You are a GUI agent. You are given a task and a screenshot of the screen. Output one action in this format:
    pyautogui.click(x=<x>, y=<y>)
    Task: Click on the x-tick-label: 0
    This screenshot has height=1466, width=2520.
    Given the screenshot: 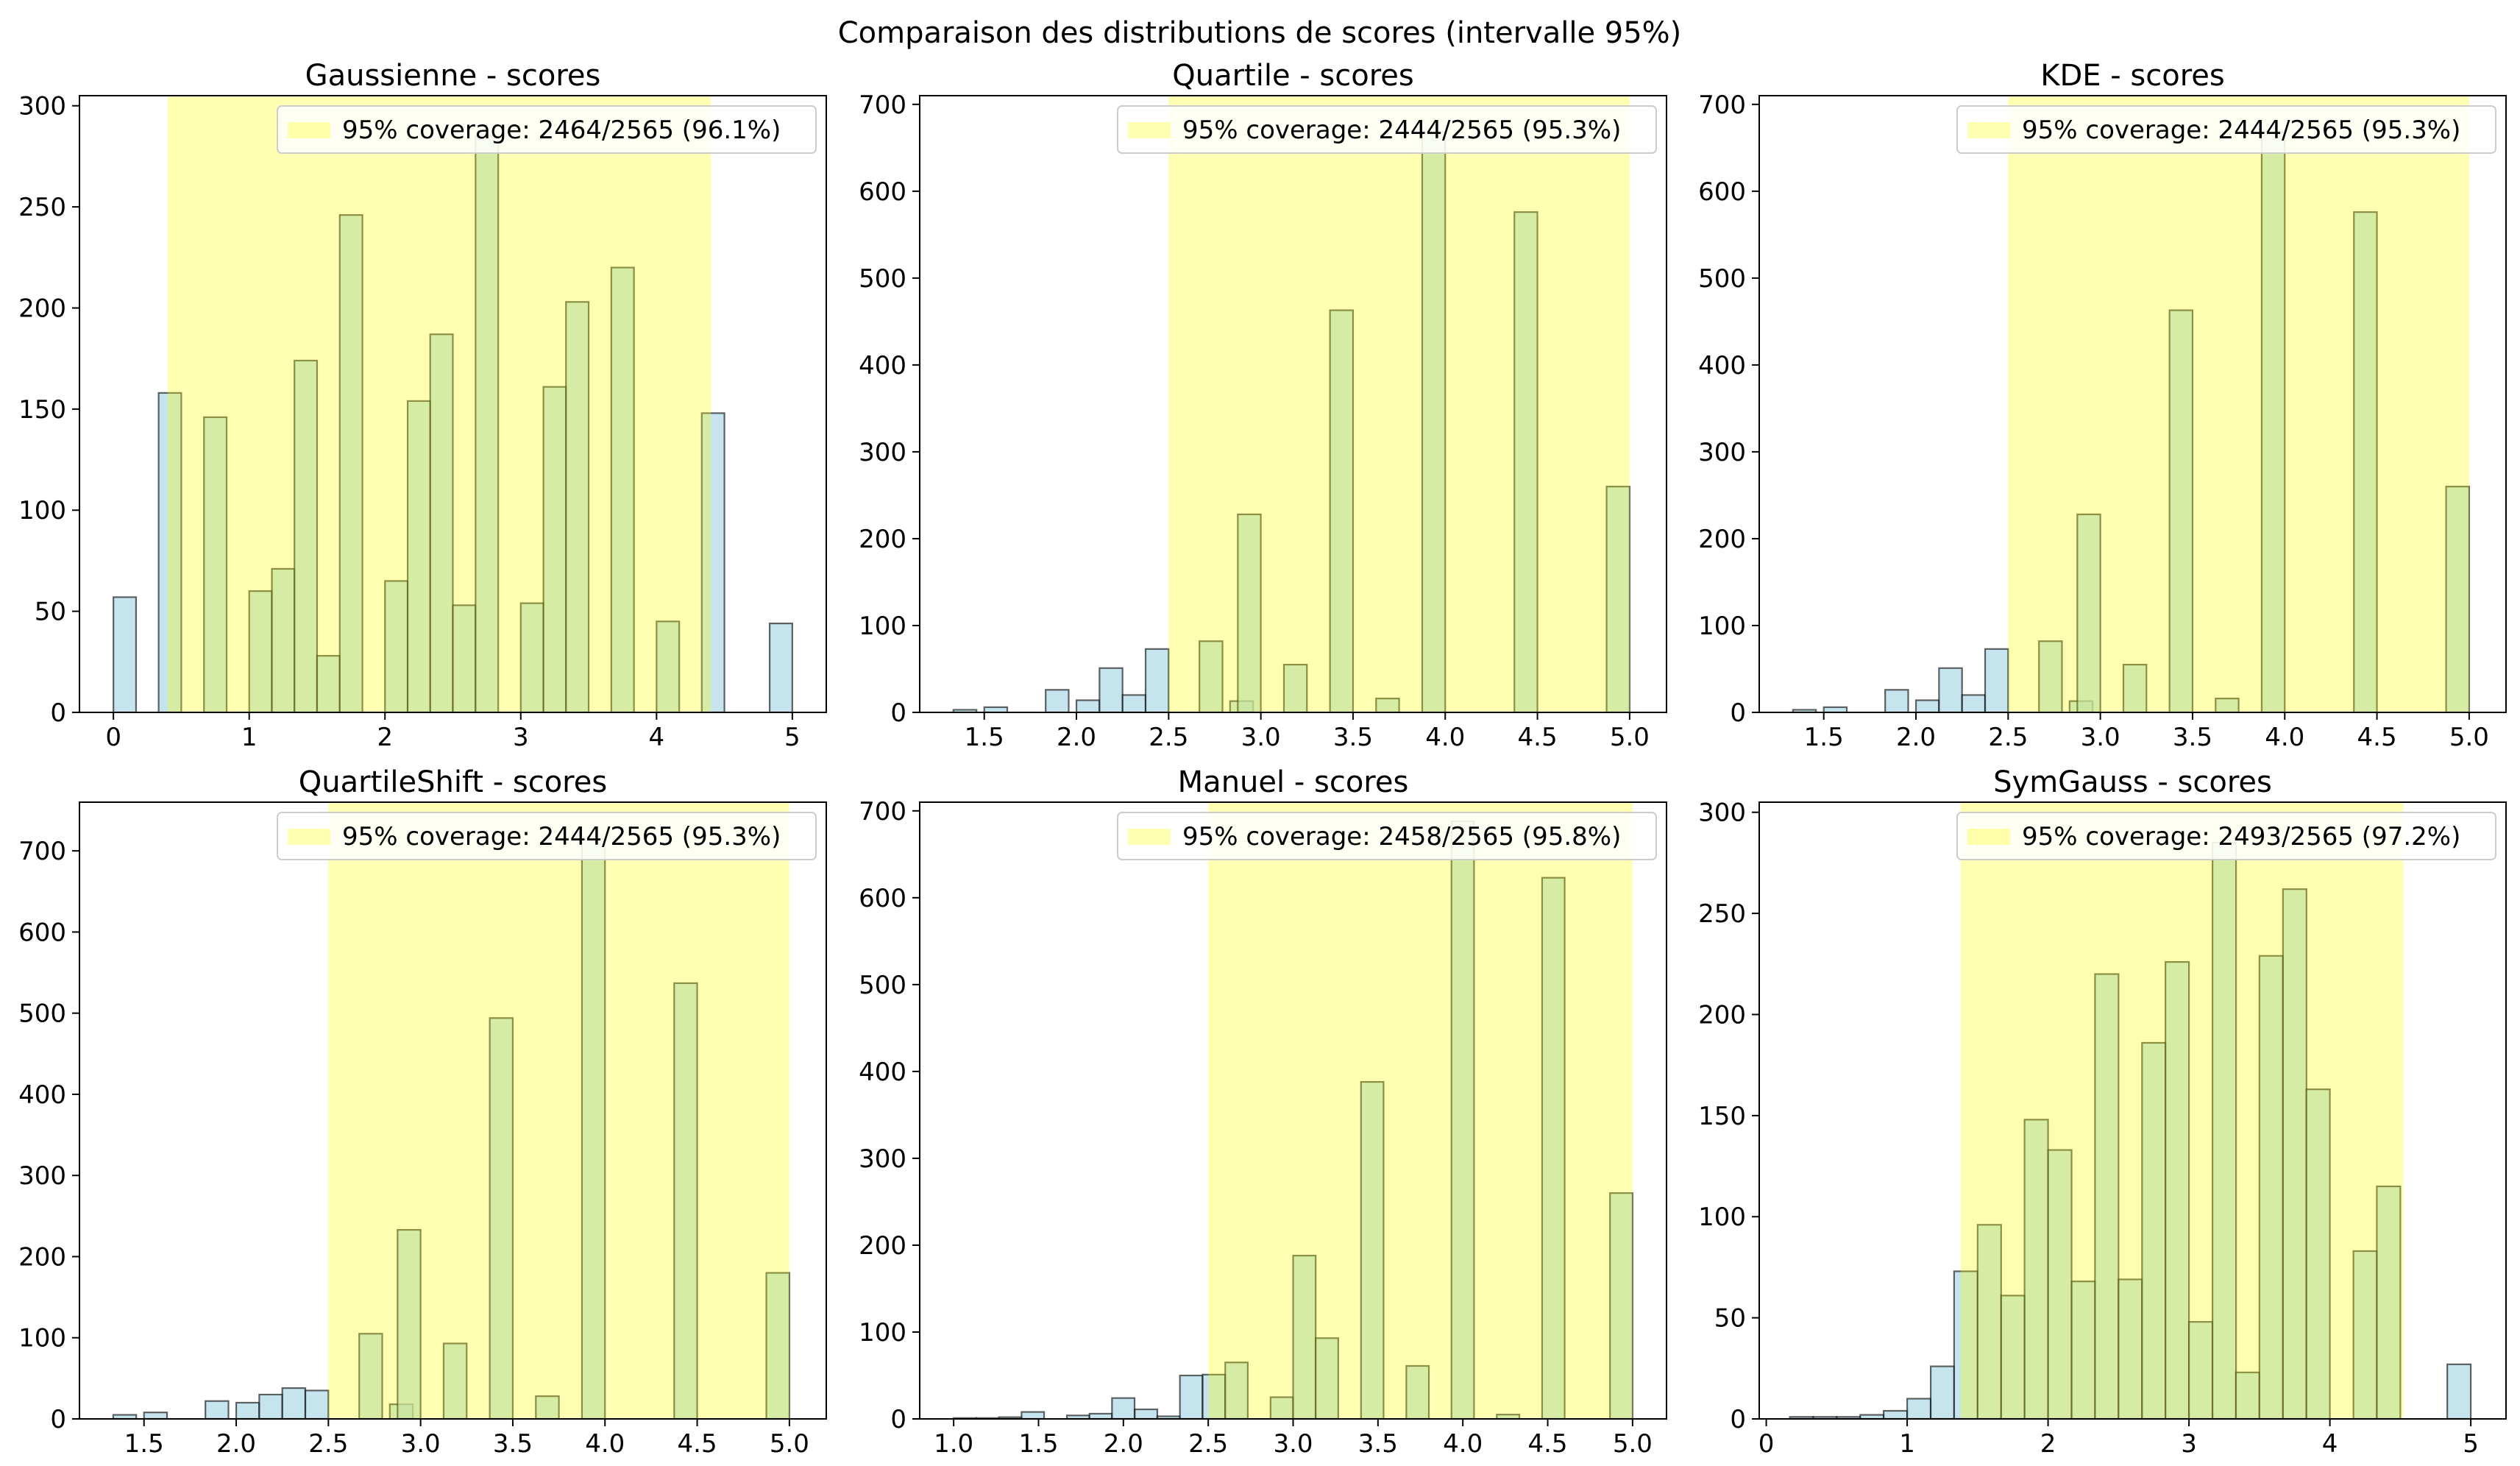 What is the action you would take?
    pyautogui.click(x=1766, y=1444)
    